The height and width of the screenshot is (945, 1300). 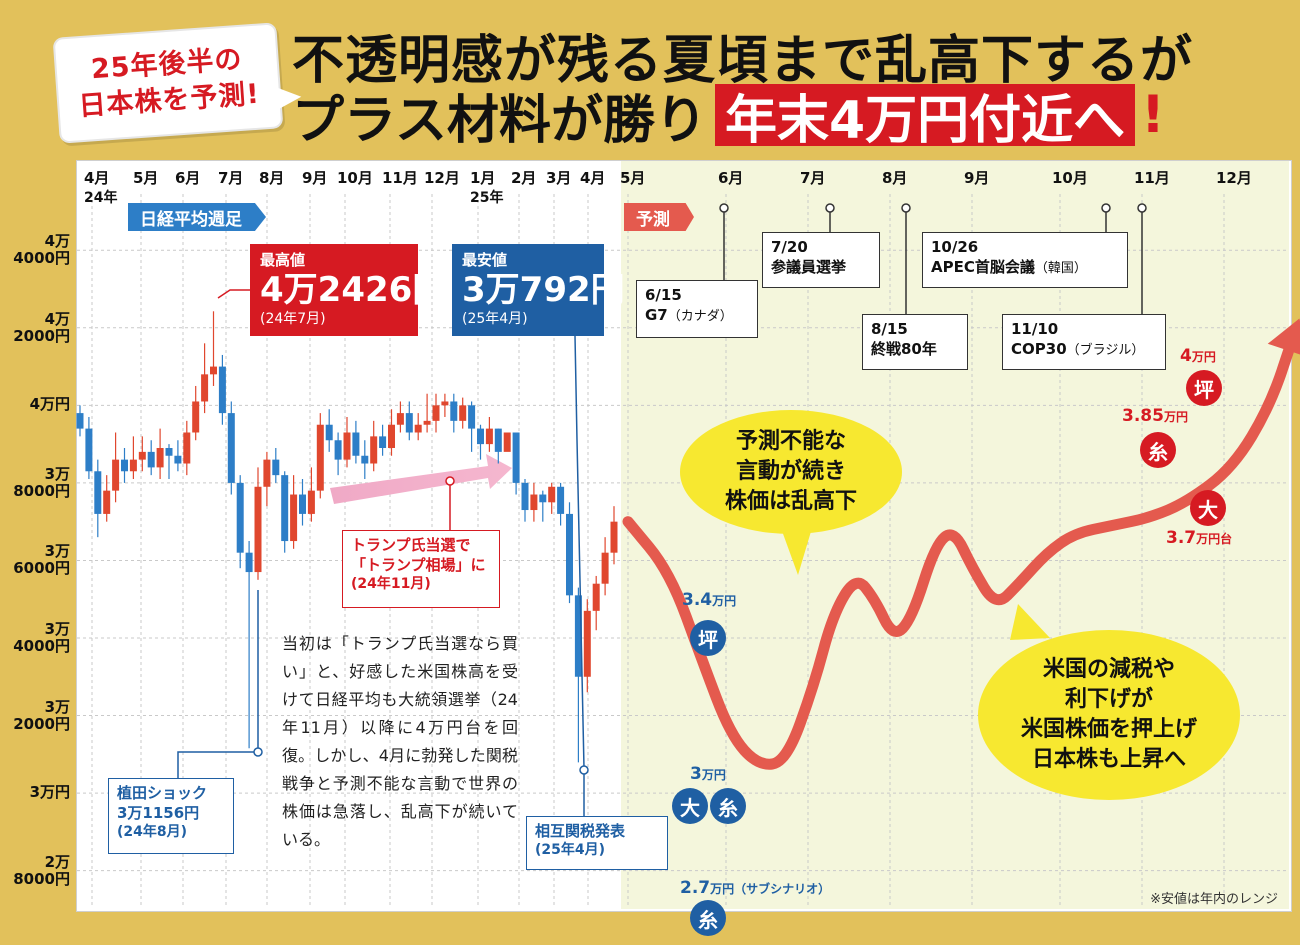 What do you see at coordinates (728, 806) in the screenshot?
I see `target-3-marker-b: 糸` at bounding box center [728, 806].